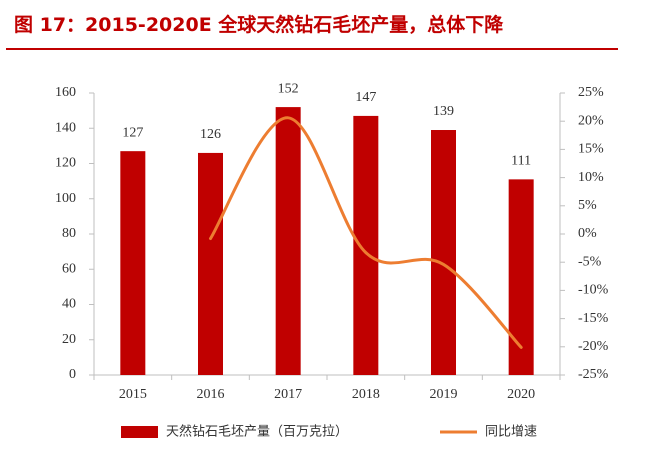  I want to click on right-tick-label: 25%, so click(591, 92).